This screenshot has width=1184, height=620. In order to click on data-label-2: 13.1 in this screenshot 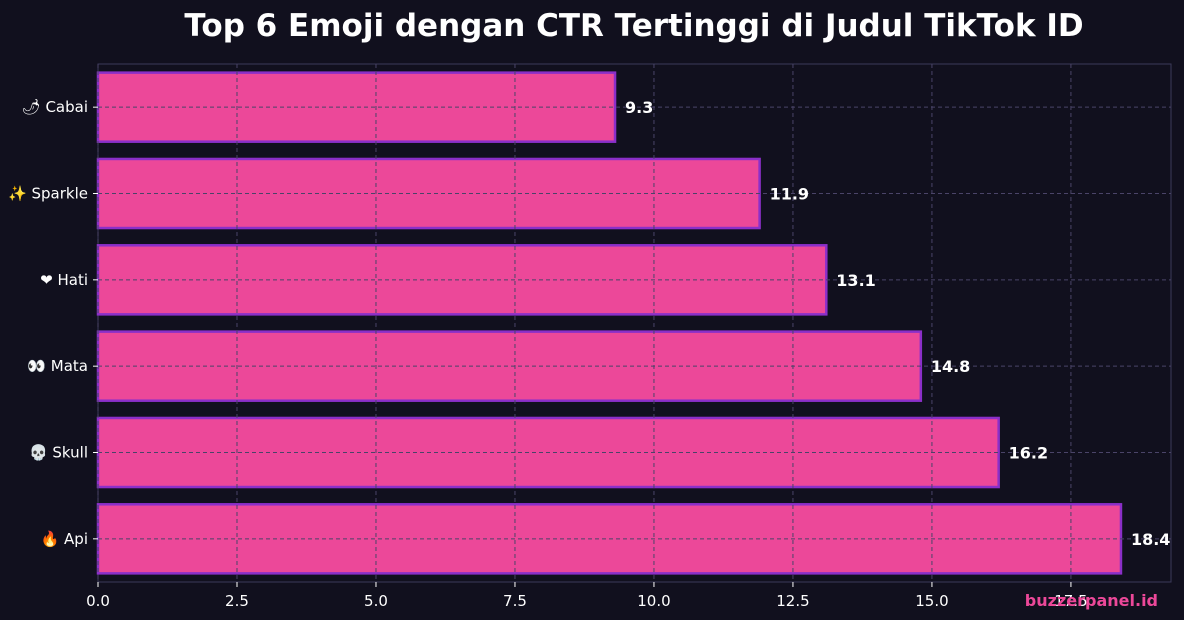, I will do `click(855, 280)`.